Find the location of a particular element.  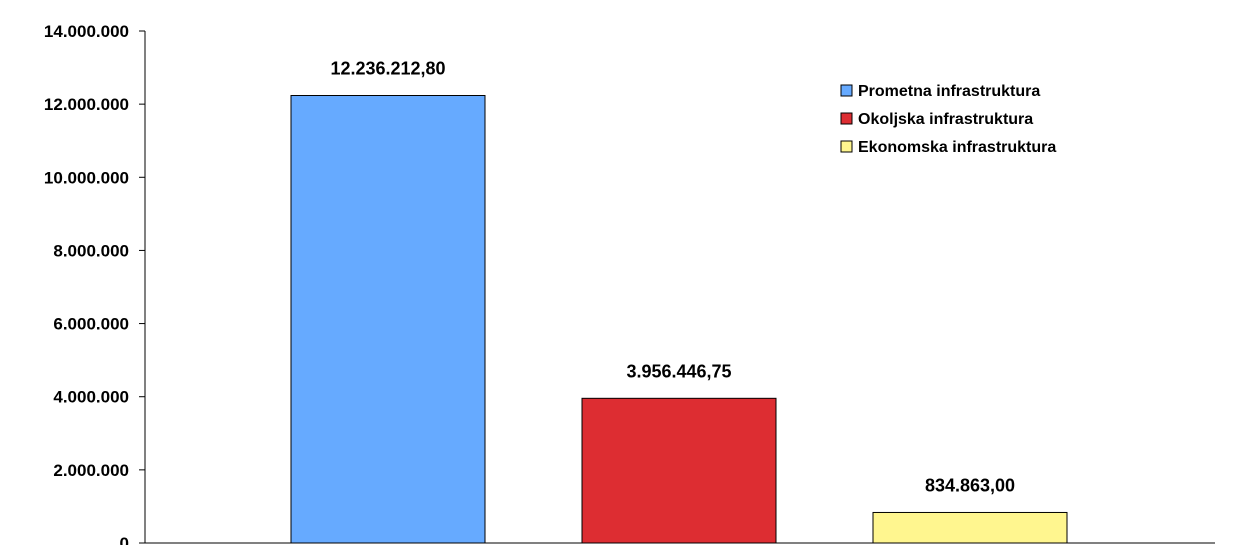

legend-label: Ekonomska infrastruktura is located at coordinates (957, 147).